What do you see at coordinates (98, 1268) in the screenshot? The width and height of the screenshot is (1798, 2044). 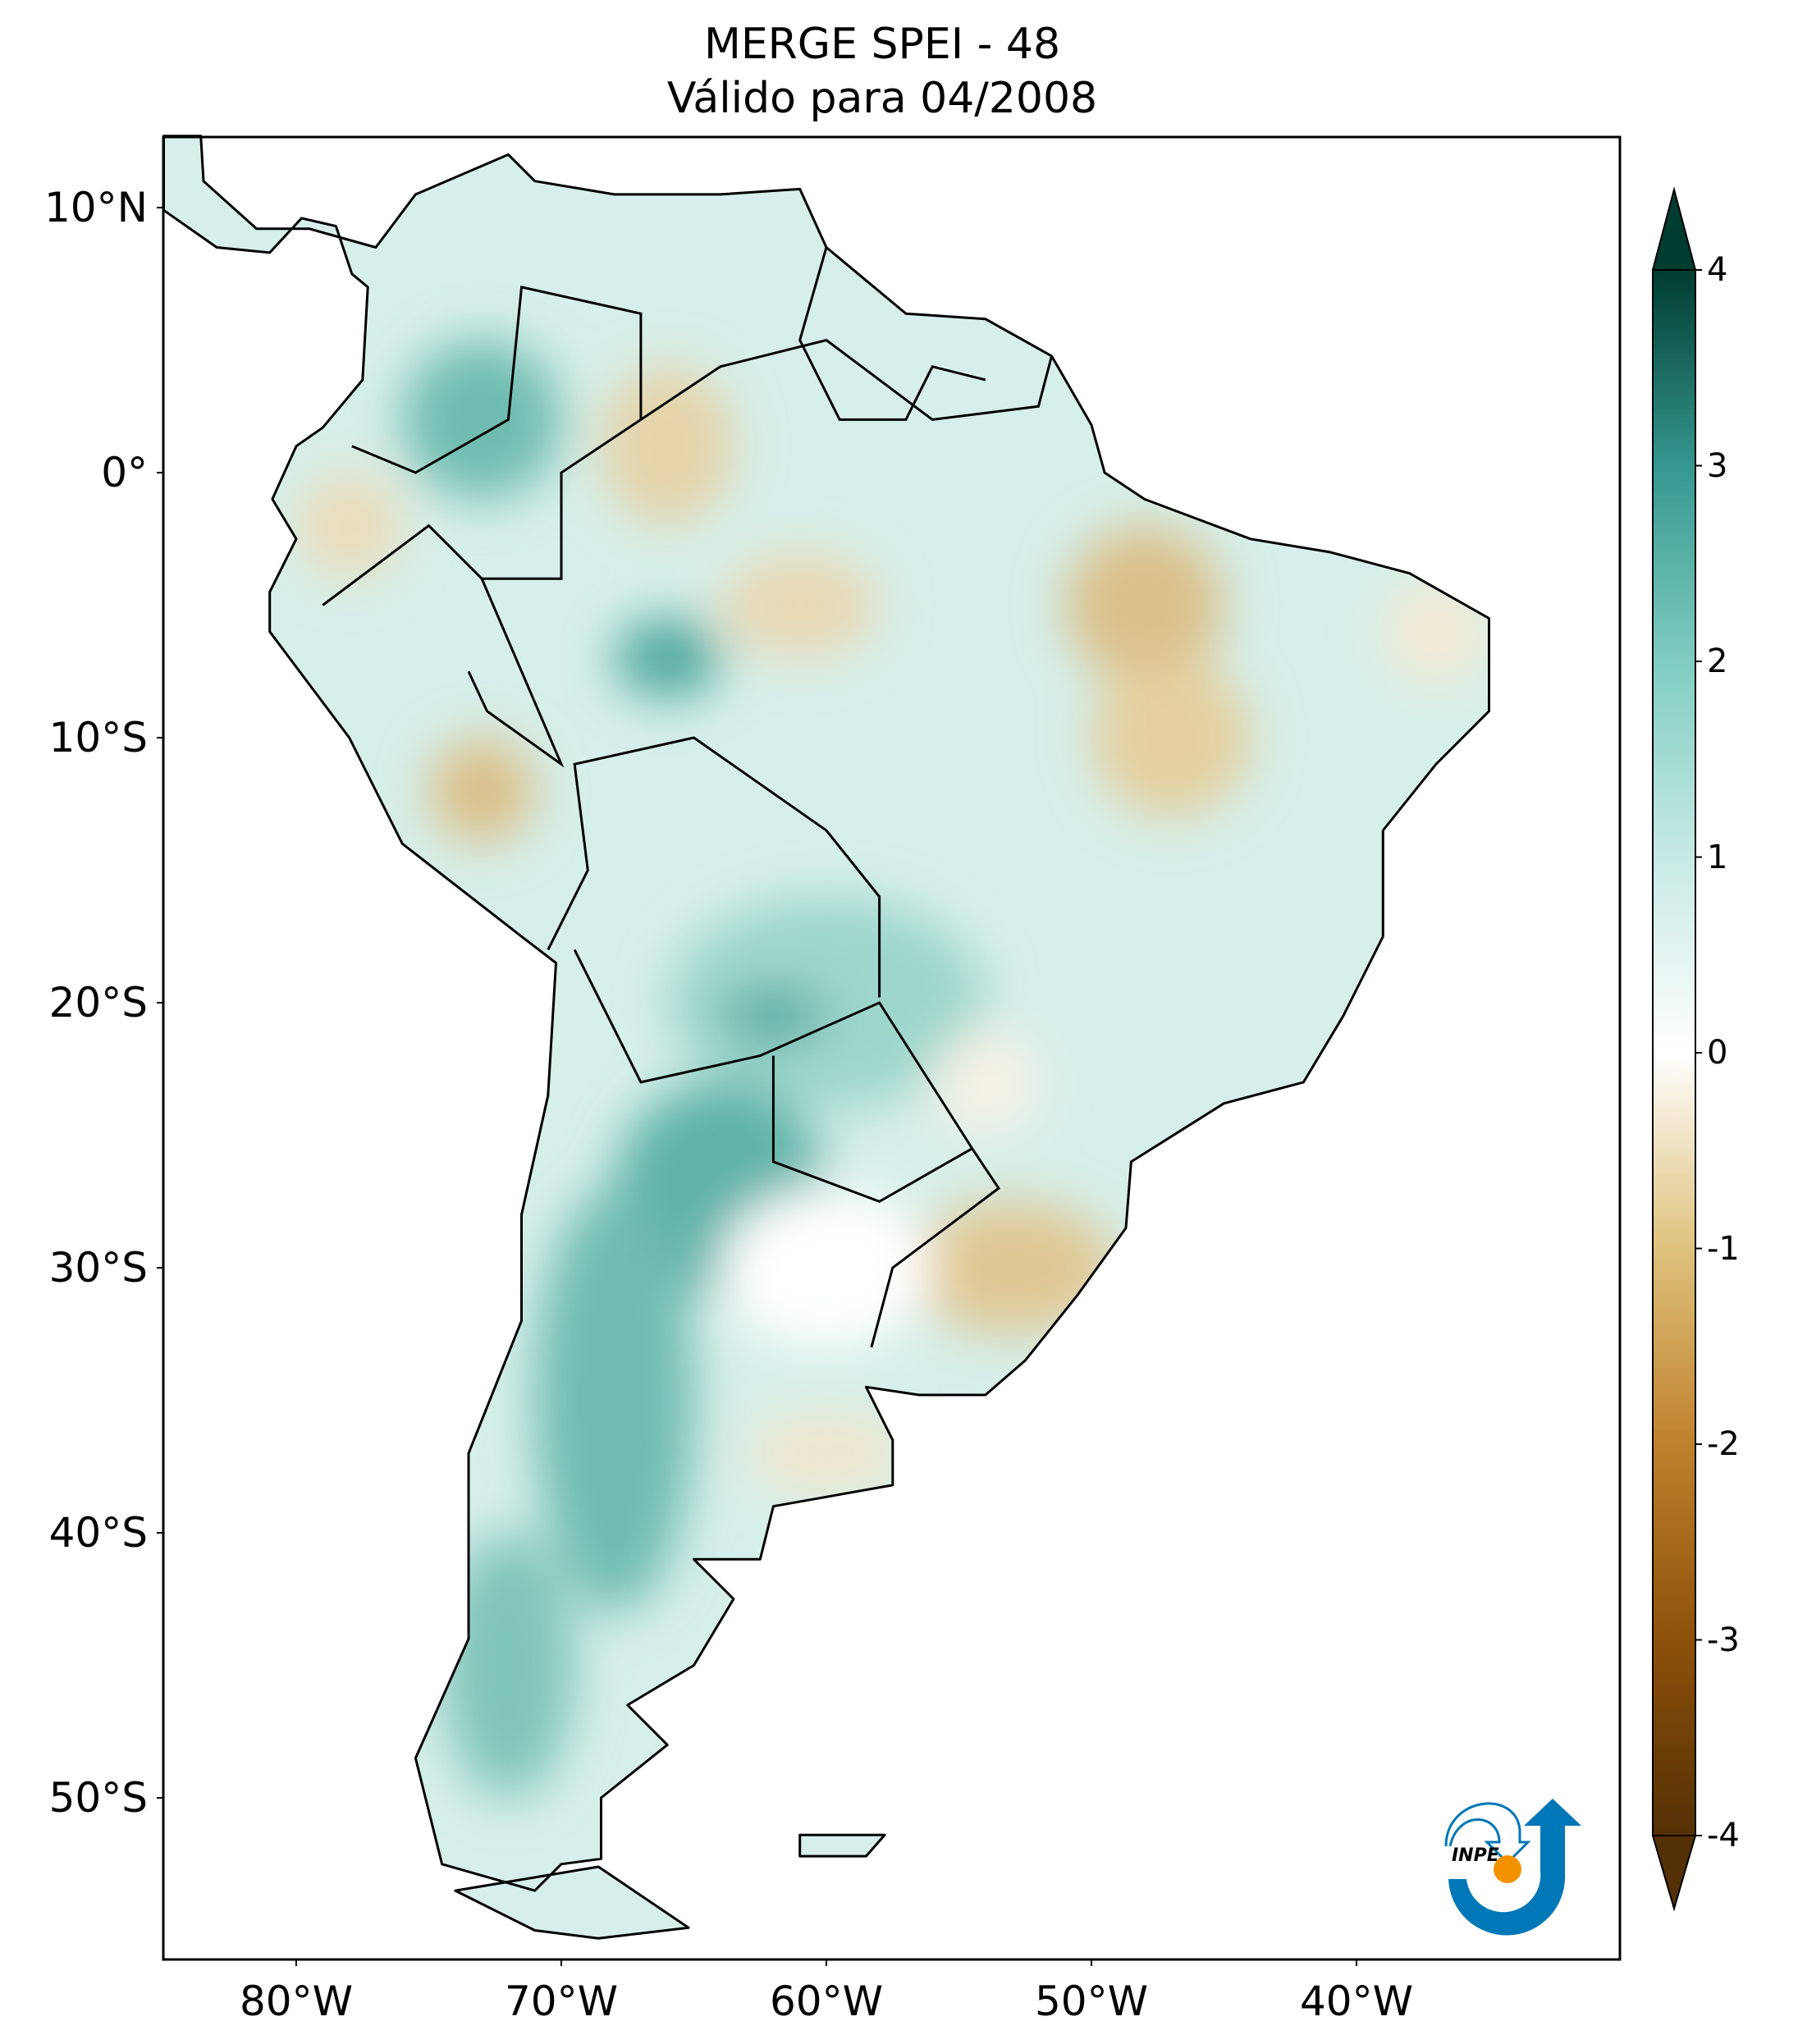 I see `lat-tick-label: 30°S` at bounding box center [98, 1268].